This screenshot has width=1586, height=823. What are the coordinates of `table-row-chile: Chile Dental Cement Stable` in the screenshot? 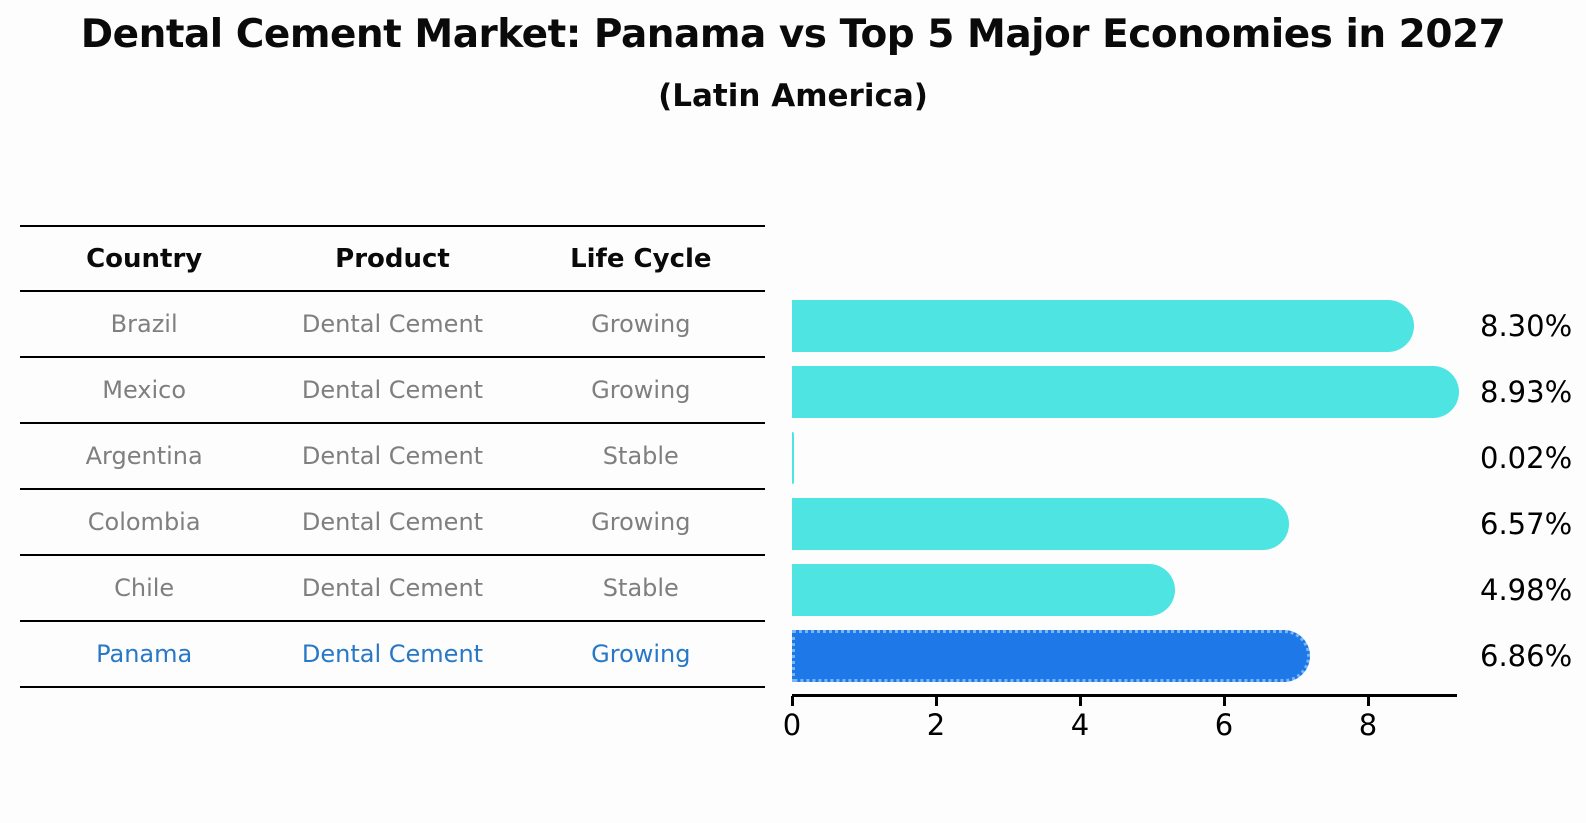 It's located at (392, 589).